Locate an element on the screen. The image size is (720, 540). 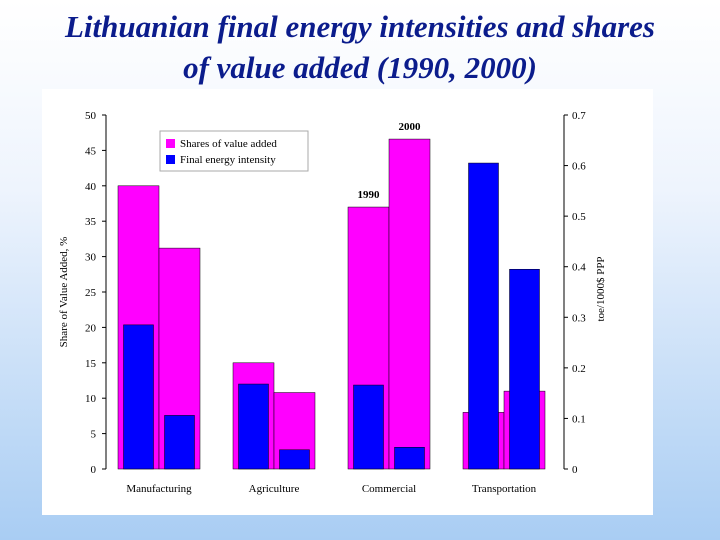
legend-swatch-shares-of-value-added is located at coordinates (170, 143).